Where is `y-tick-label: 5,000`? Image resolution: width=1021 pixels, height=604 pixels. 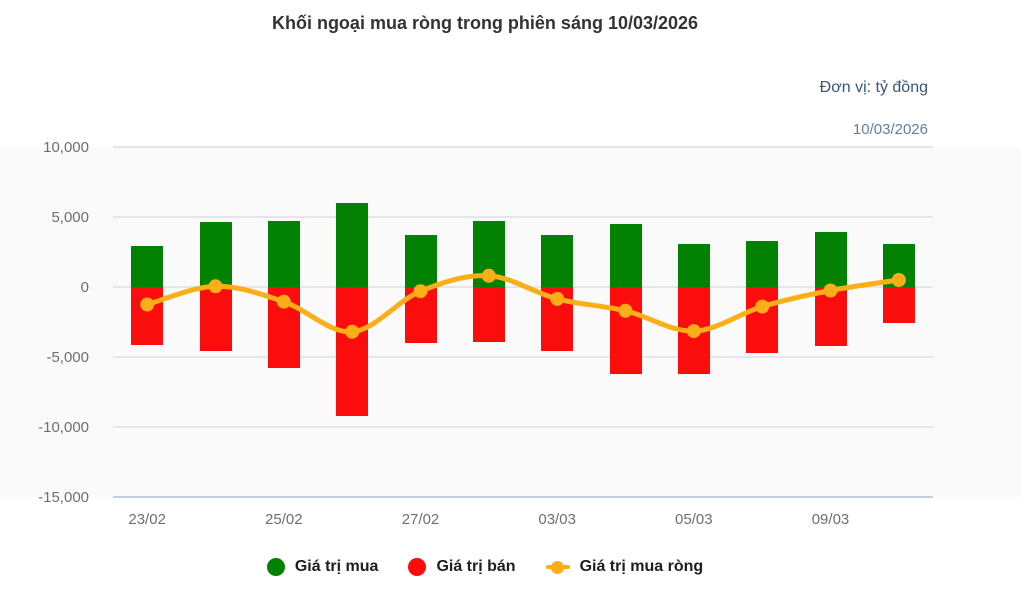
y-tick-label: 5,000 is located at coordinates (70, 217).